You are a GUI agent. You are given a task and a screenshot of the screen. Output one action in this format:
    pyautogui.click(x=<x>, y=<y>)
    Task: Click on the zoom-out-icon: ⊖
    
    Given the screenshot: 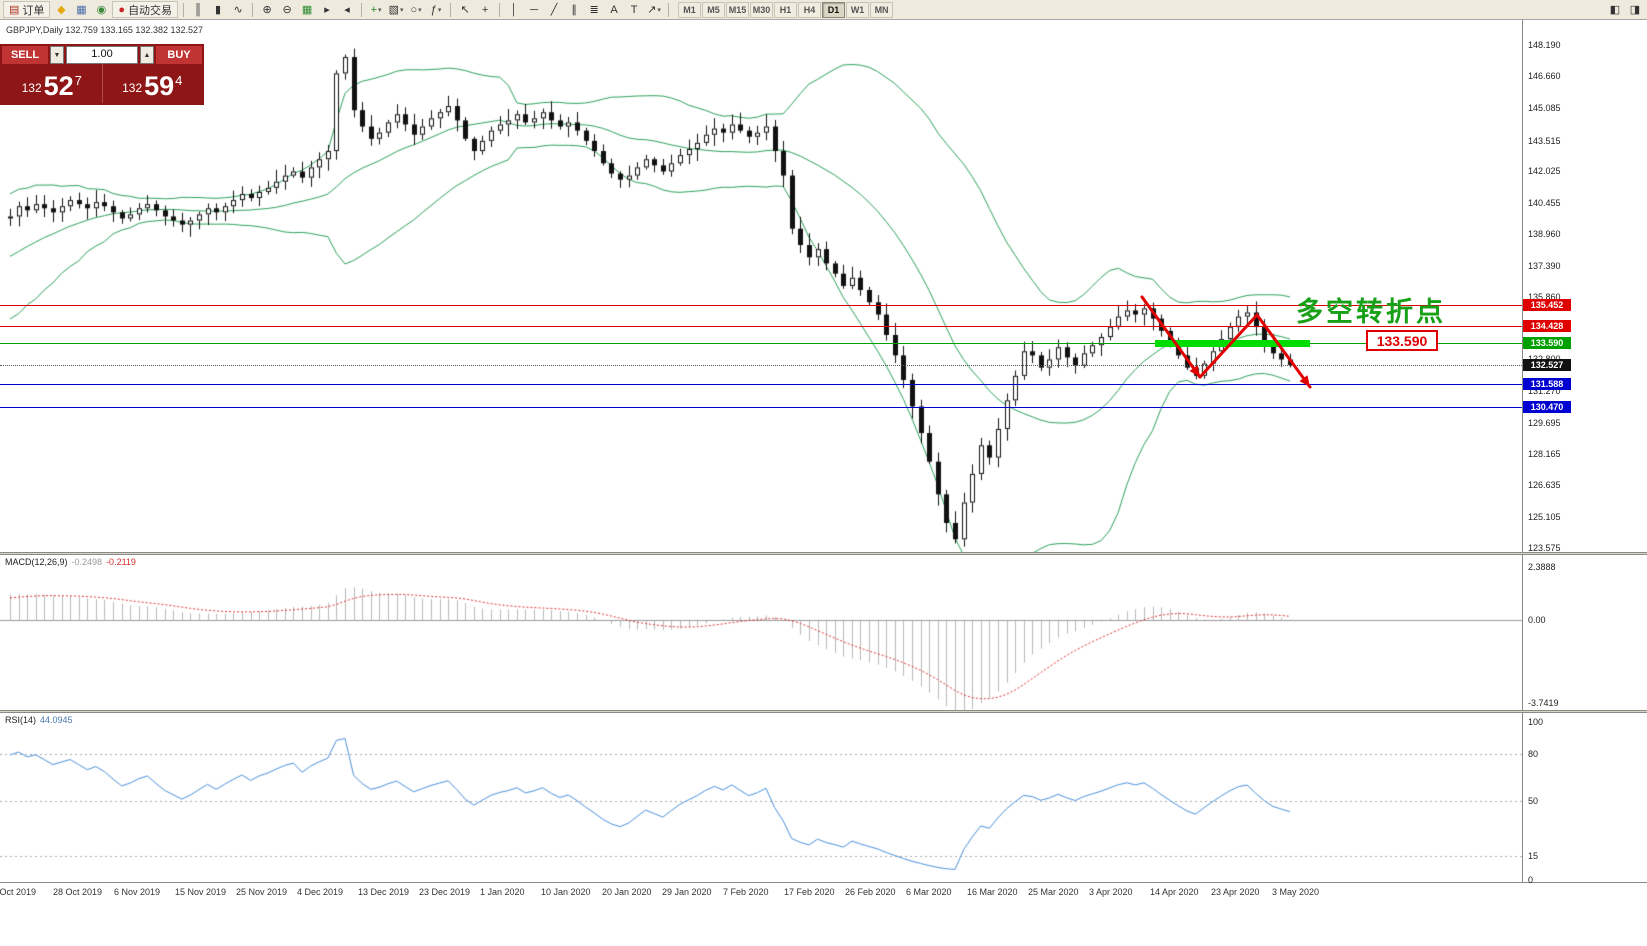 What is the action you would take?
    pyautogui.click(x=287, y=9)
    